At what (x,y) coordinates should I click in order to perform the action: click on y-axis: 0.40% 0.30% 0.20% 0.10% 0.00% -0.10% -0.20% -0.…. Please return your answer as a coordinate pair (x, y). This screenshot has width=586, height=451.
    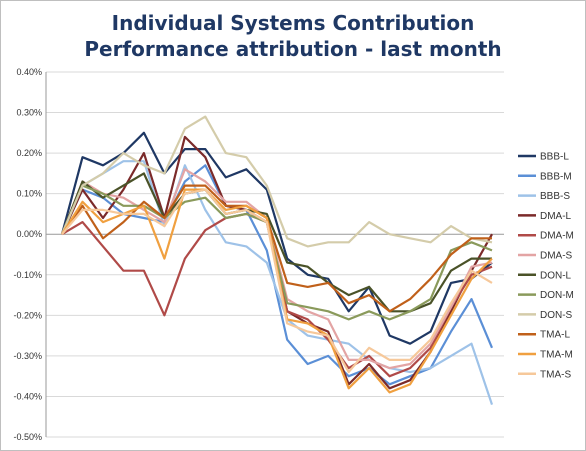
    Looking at the image, I should click on (30, 254).